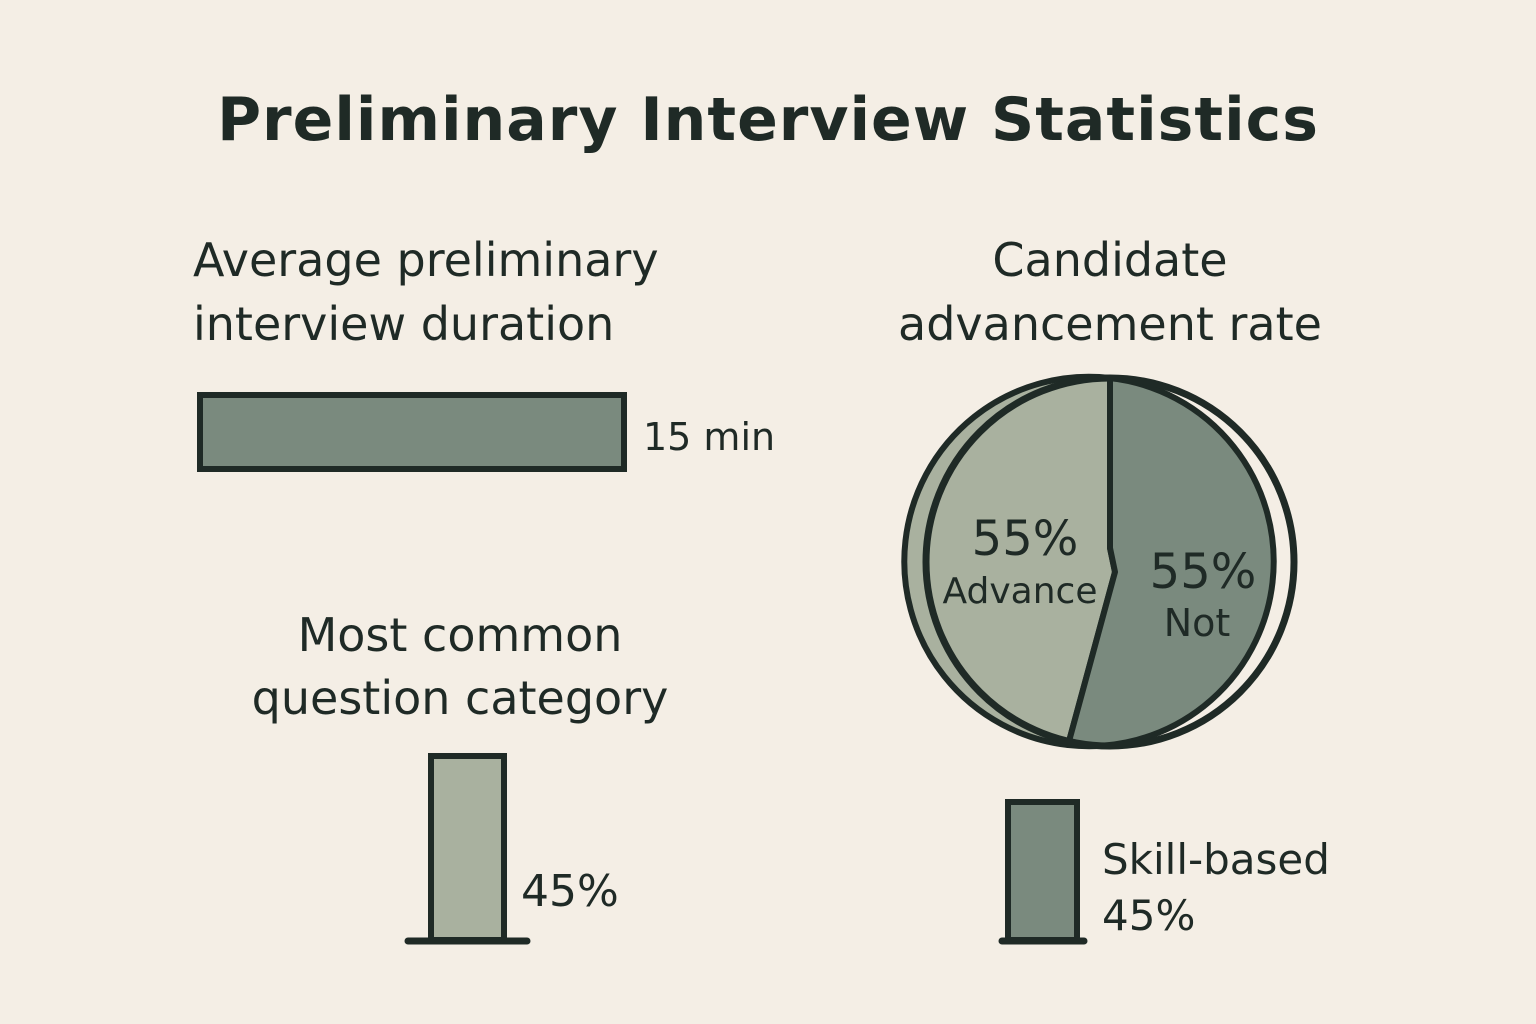 The width and height of the screenshot is (1536, 1024). What do you see at coordinates (1110, 324) in the screenshot?
I see `advancement-chart-title-line-2: advancement rate` at bounding box center [1110, 324].